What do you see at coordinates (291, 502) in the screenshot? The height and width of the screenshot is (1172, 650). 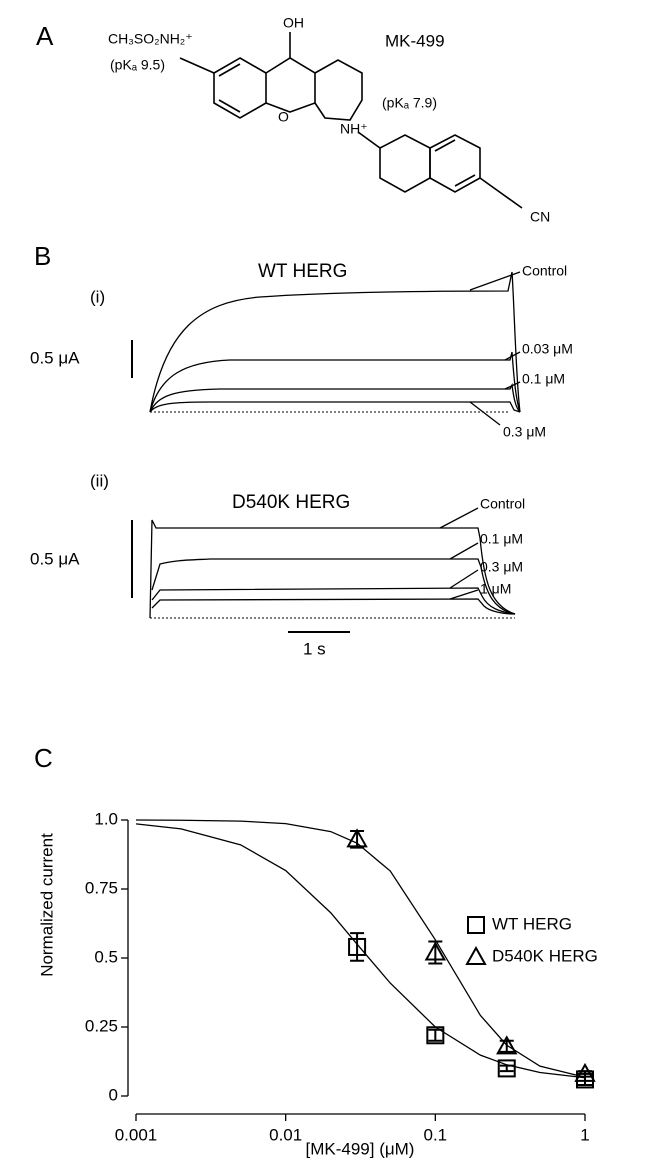 I see `trace-title: D540K HERG` at bounding box center [291, 502].